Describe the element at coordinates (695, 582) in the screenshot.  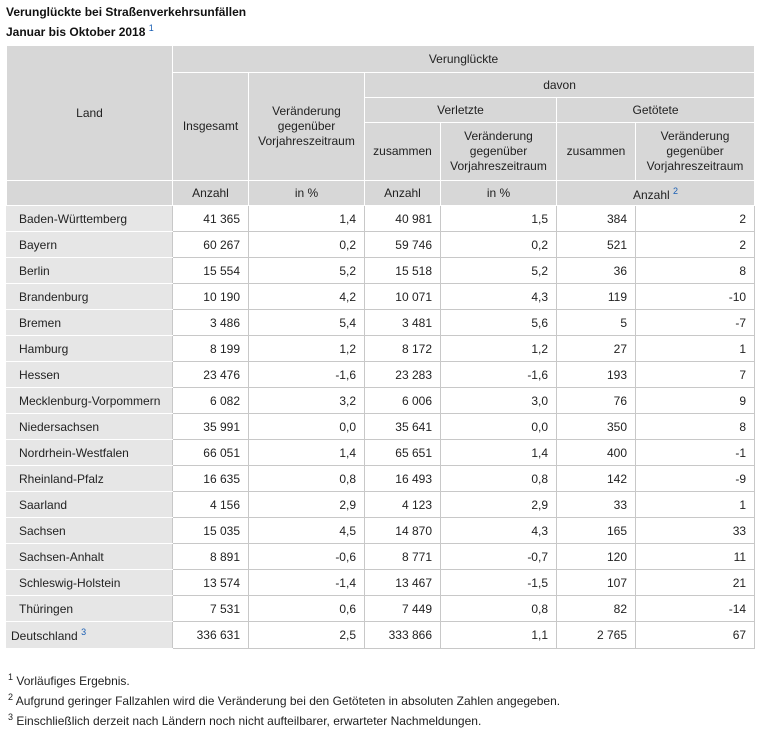
I see `cell-getoetete-veraenderung: 21` at that location.